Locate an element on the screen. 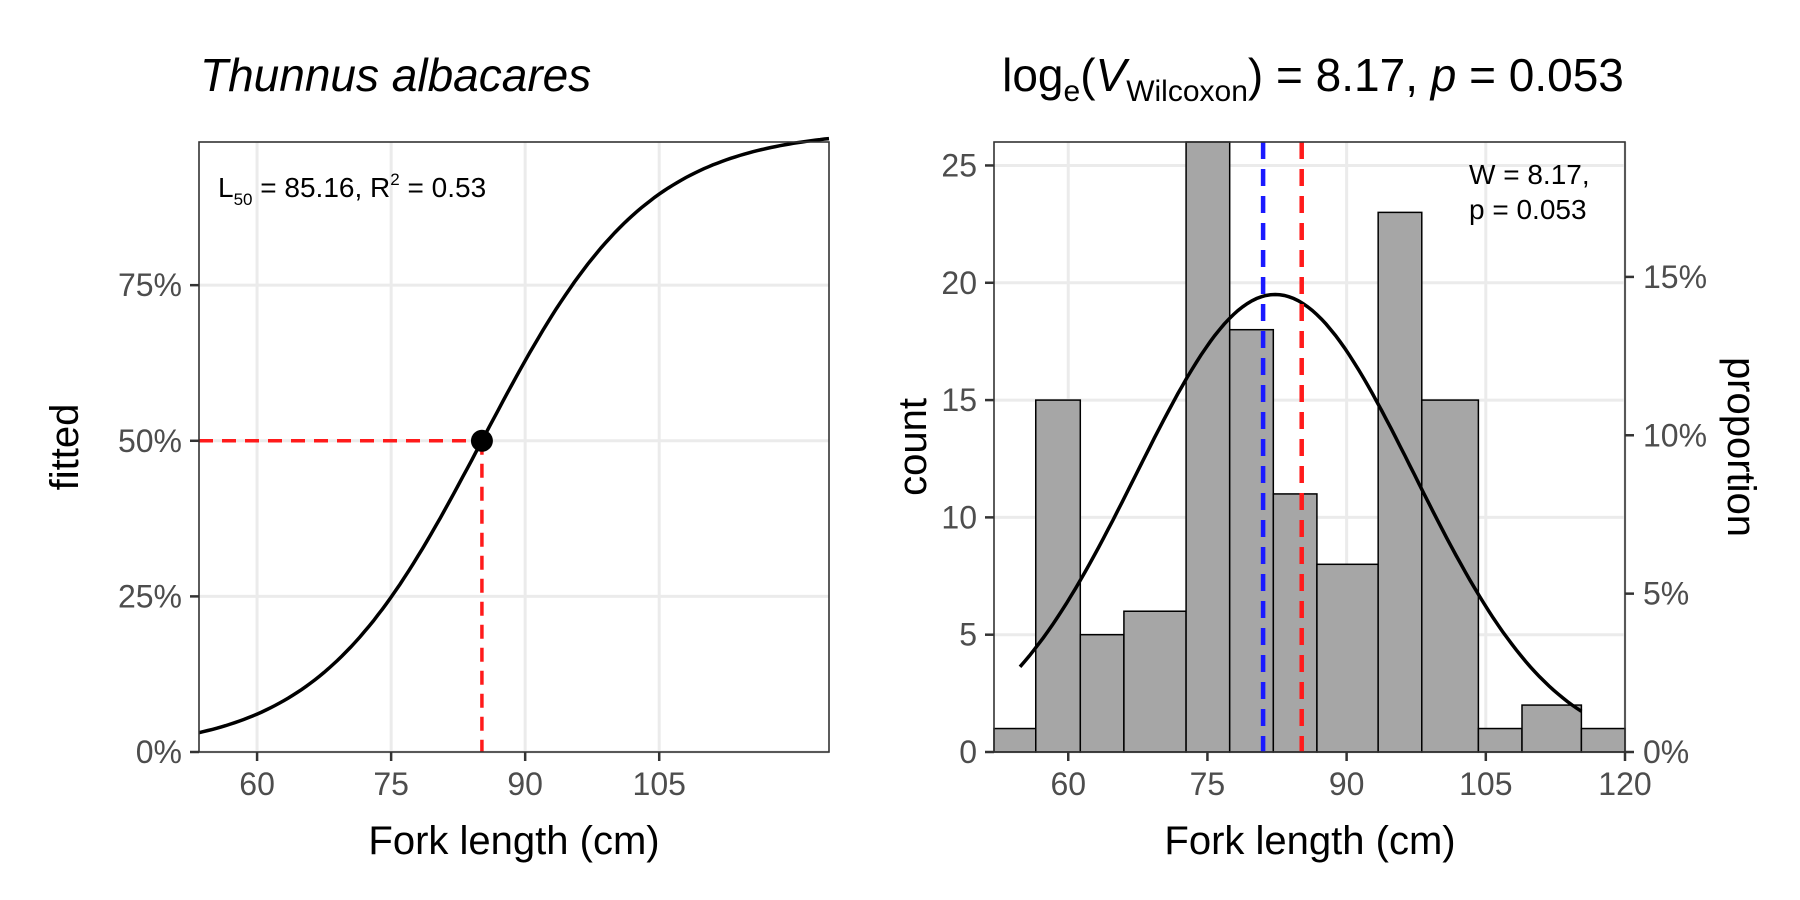 This screenshot has height=900, width=1800. right-secondary-y-axis-title: proportion is located at coordinates (1741, 447).